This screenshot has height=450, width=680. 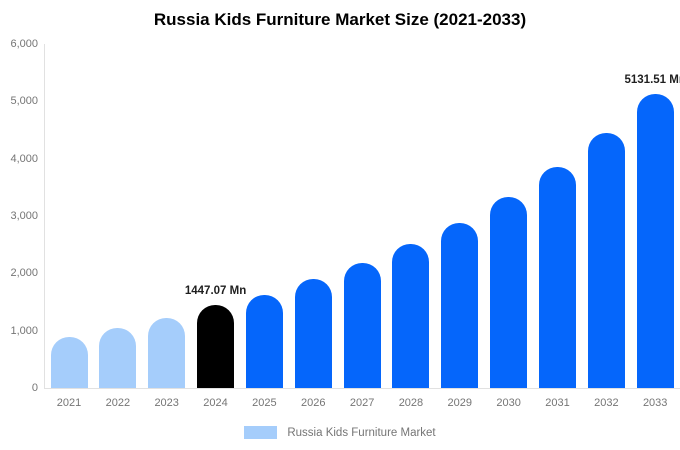 I want to click on x-axis-tick-label: 2026, so click(x=313, y=403).